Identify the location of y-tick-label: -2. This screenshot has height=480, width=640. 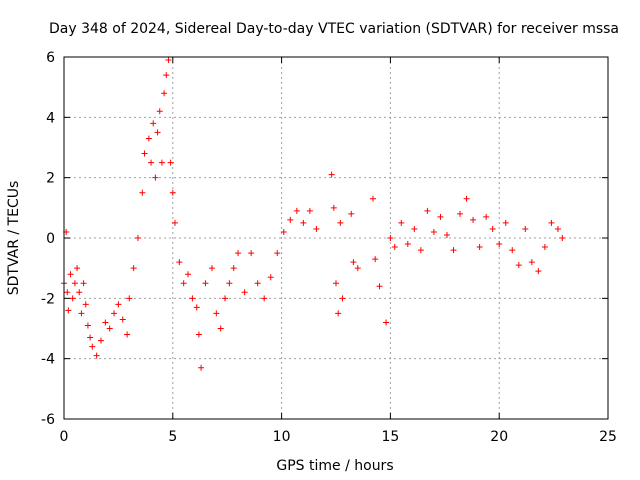
(48, 299).